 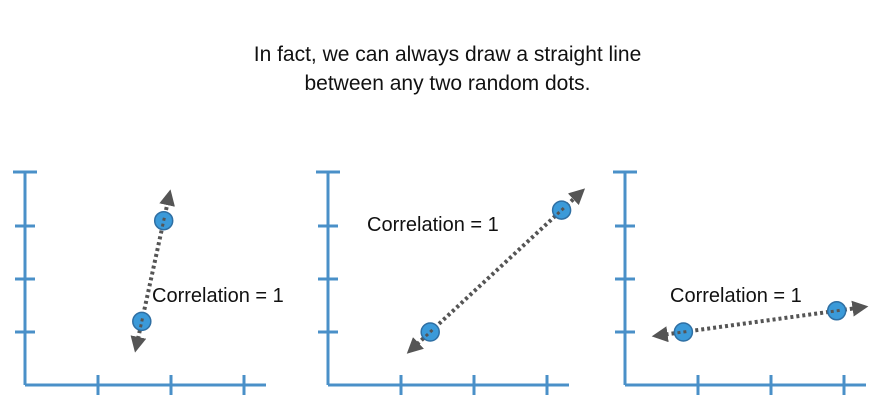 I want to click on panel-3-trend-line, so click(x=760, y=321).